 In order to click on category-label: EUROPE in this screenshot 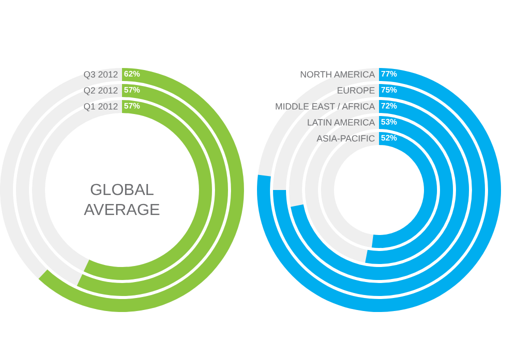, I will do `click(355, 91)`.